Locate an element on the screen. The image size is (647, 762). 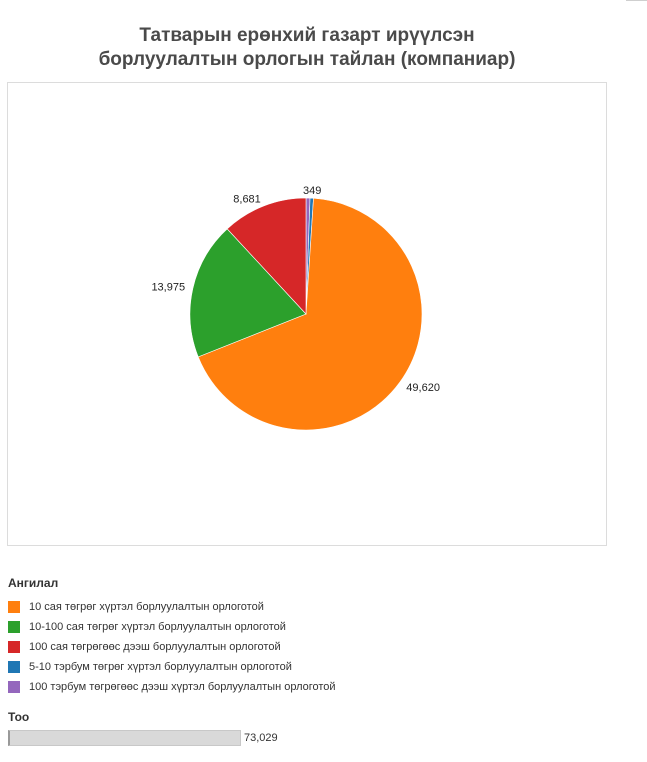
chart-title-line-1: Татварын ерөнхий газарт ирүүлсэн is located at coordinates (307, 35).